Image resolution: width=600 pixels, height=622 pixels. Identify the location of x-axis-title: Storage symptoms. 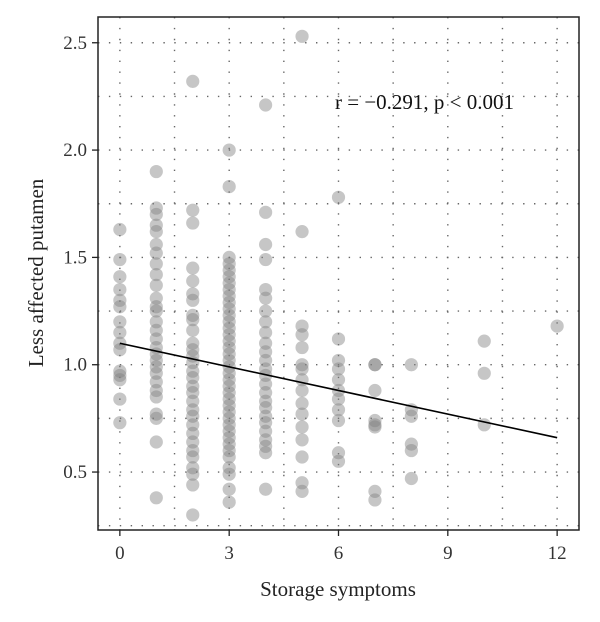
(338, 589).